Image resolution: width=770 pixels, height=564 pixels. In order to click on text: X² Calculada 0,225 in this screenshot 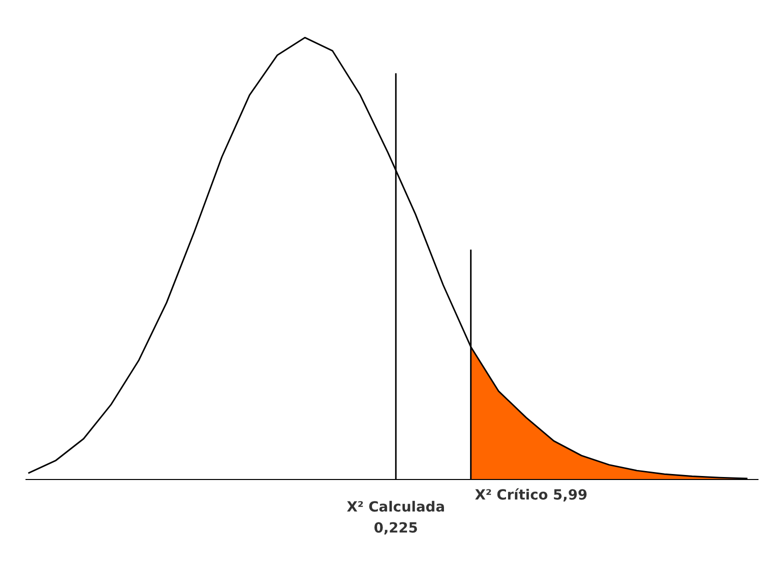, I will do `click(396, 517)`.